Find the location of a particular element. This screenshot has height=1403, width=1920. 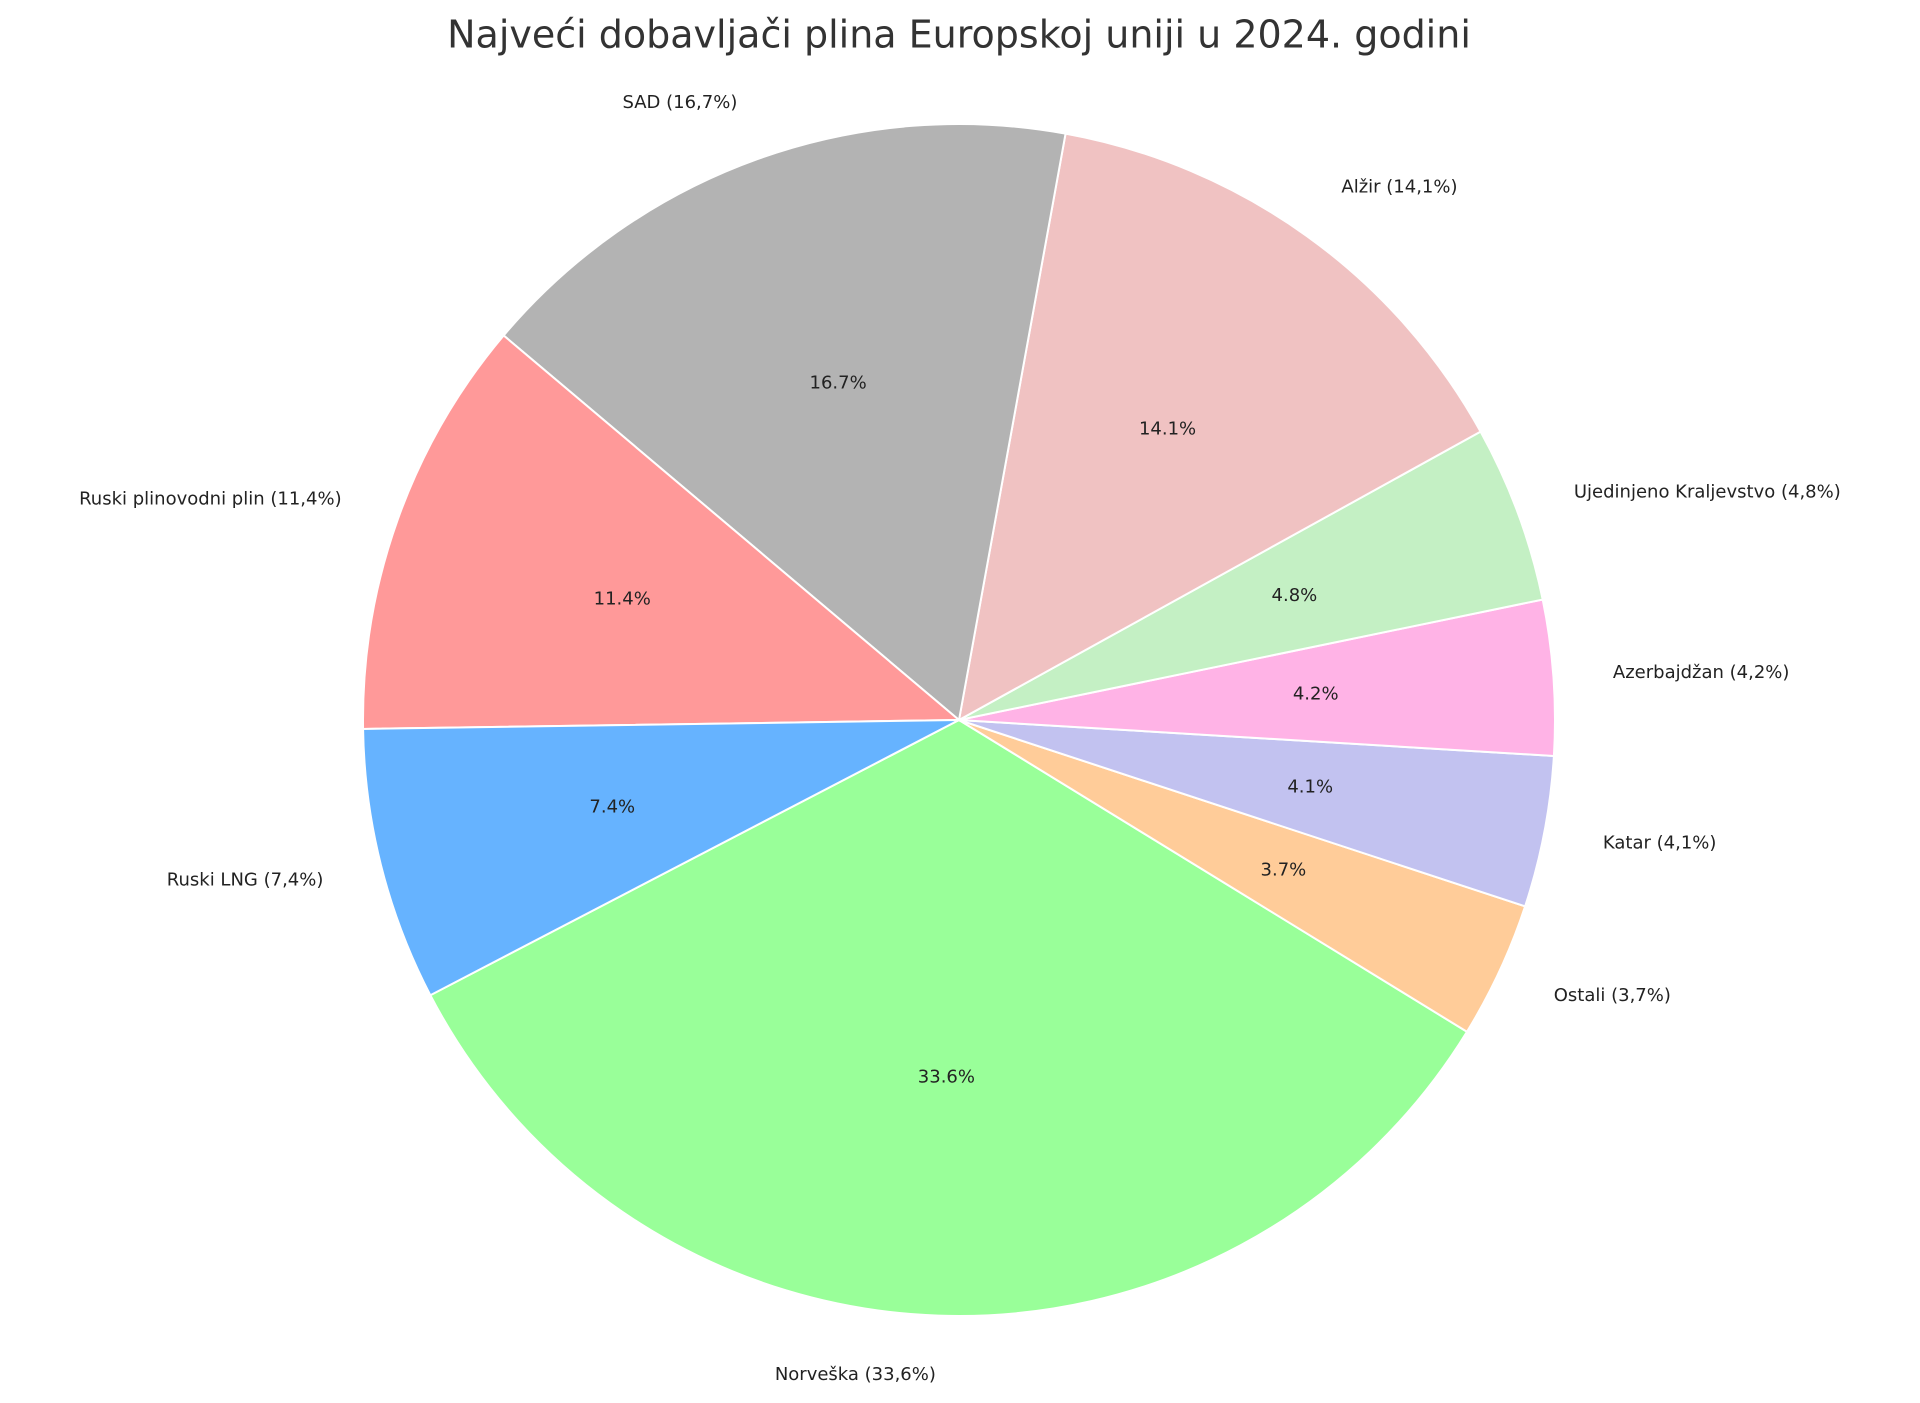

value-label: 4.1% is located at coordinates (1310, 786).